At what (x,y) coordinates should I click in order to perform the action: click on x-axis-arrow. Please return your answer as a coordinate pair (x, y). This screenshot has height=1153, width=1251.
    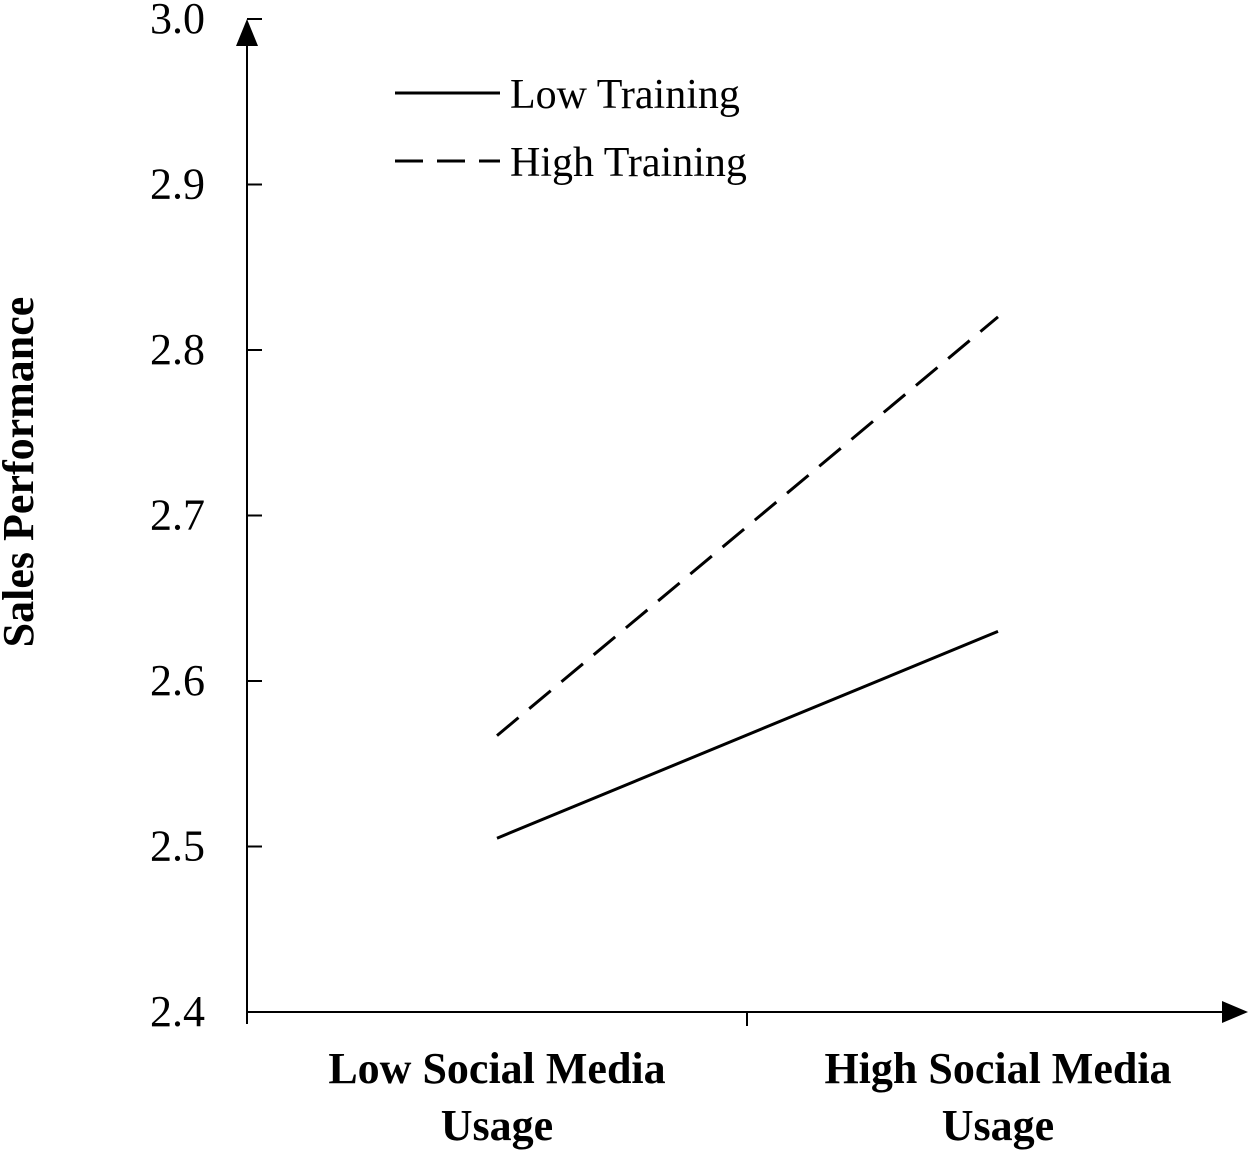
    Looking at the image, I should click on (1235, 1012).